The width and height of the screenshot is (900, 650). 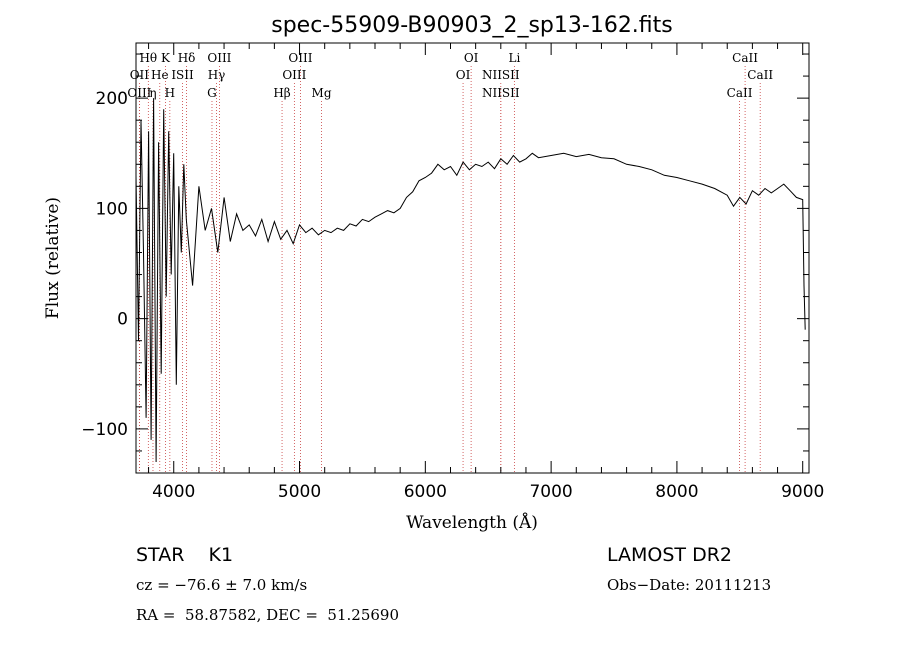 What do you see at coordinates (514, 58) in the screenshot?
I see `line-marker-label: Li` at bounding box center [514, 58].